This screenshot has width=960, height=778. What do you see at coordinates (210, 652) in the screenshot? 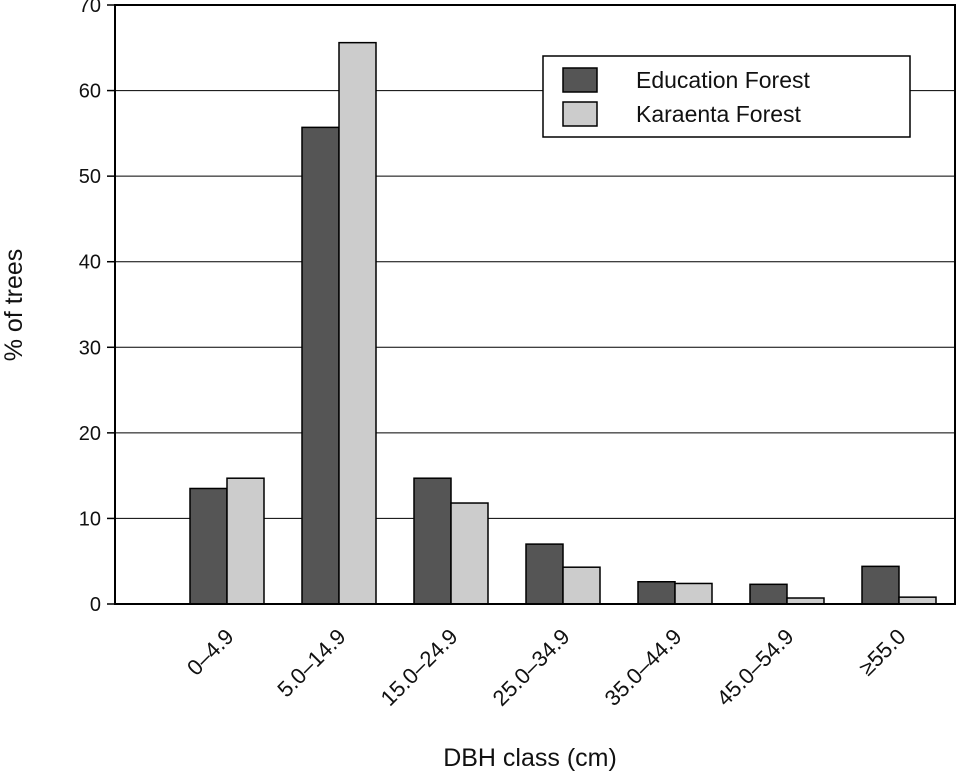
I see `x-tick-label: 0–4.9` at bounding box center [210, 652].